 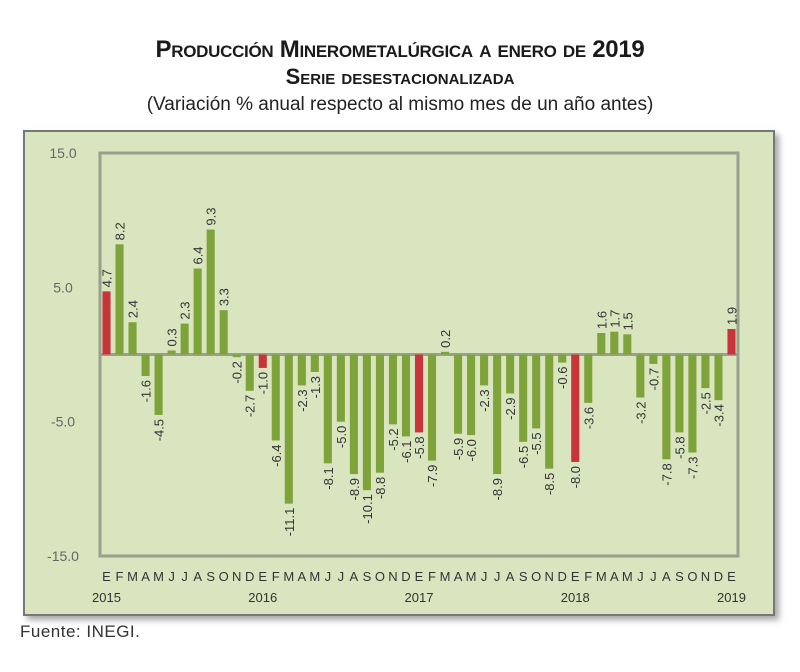 What do you see at coordinates (614, 319) in the screenshot?
I see `data-label: 1.7` at bounding box center [614, 319].